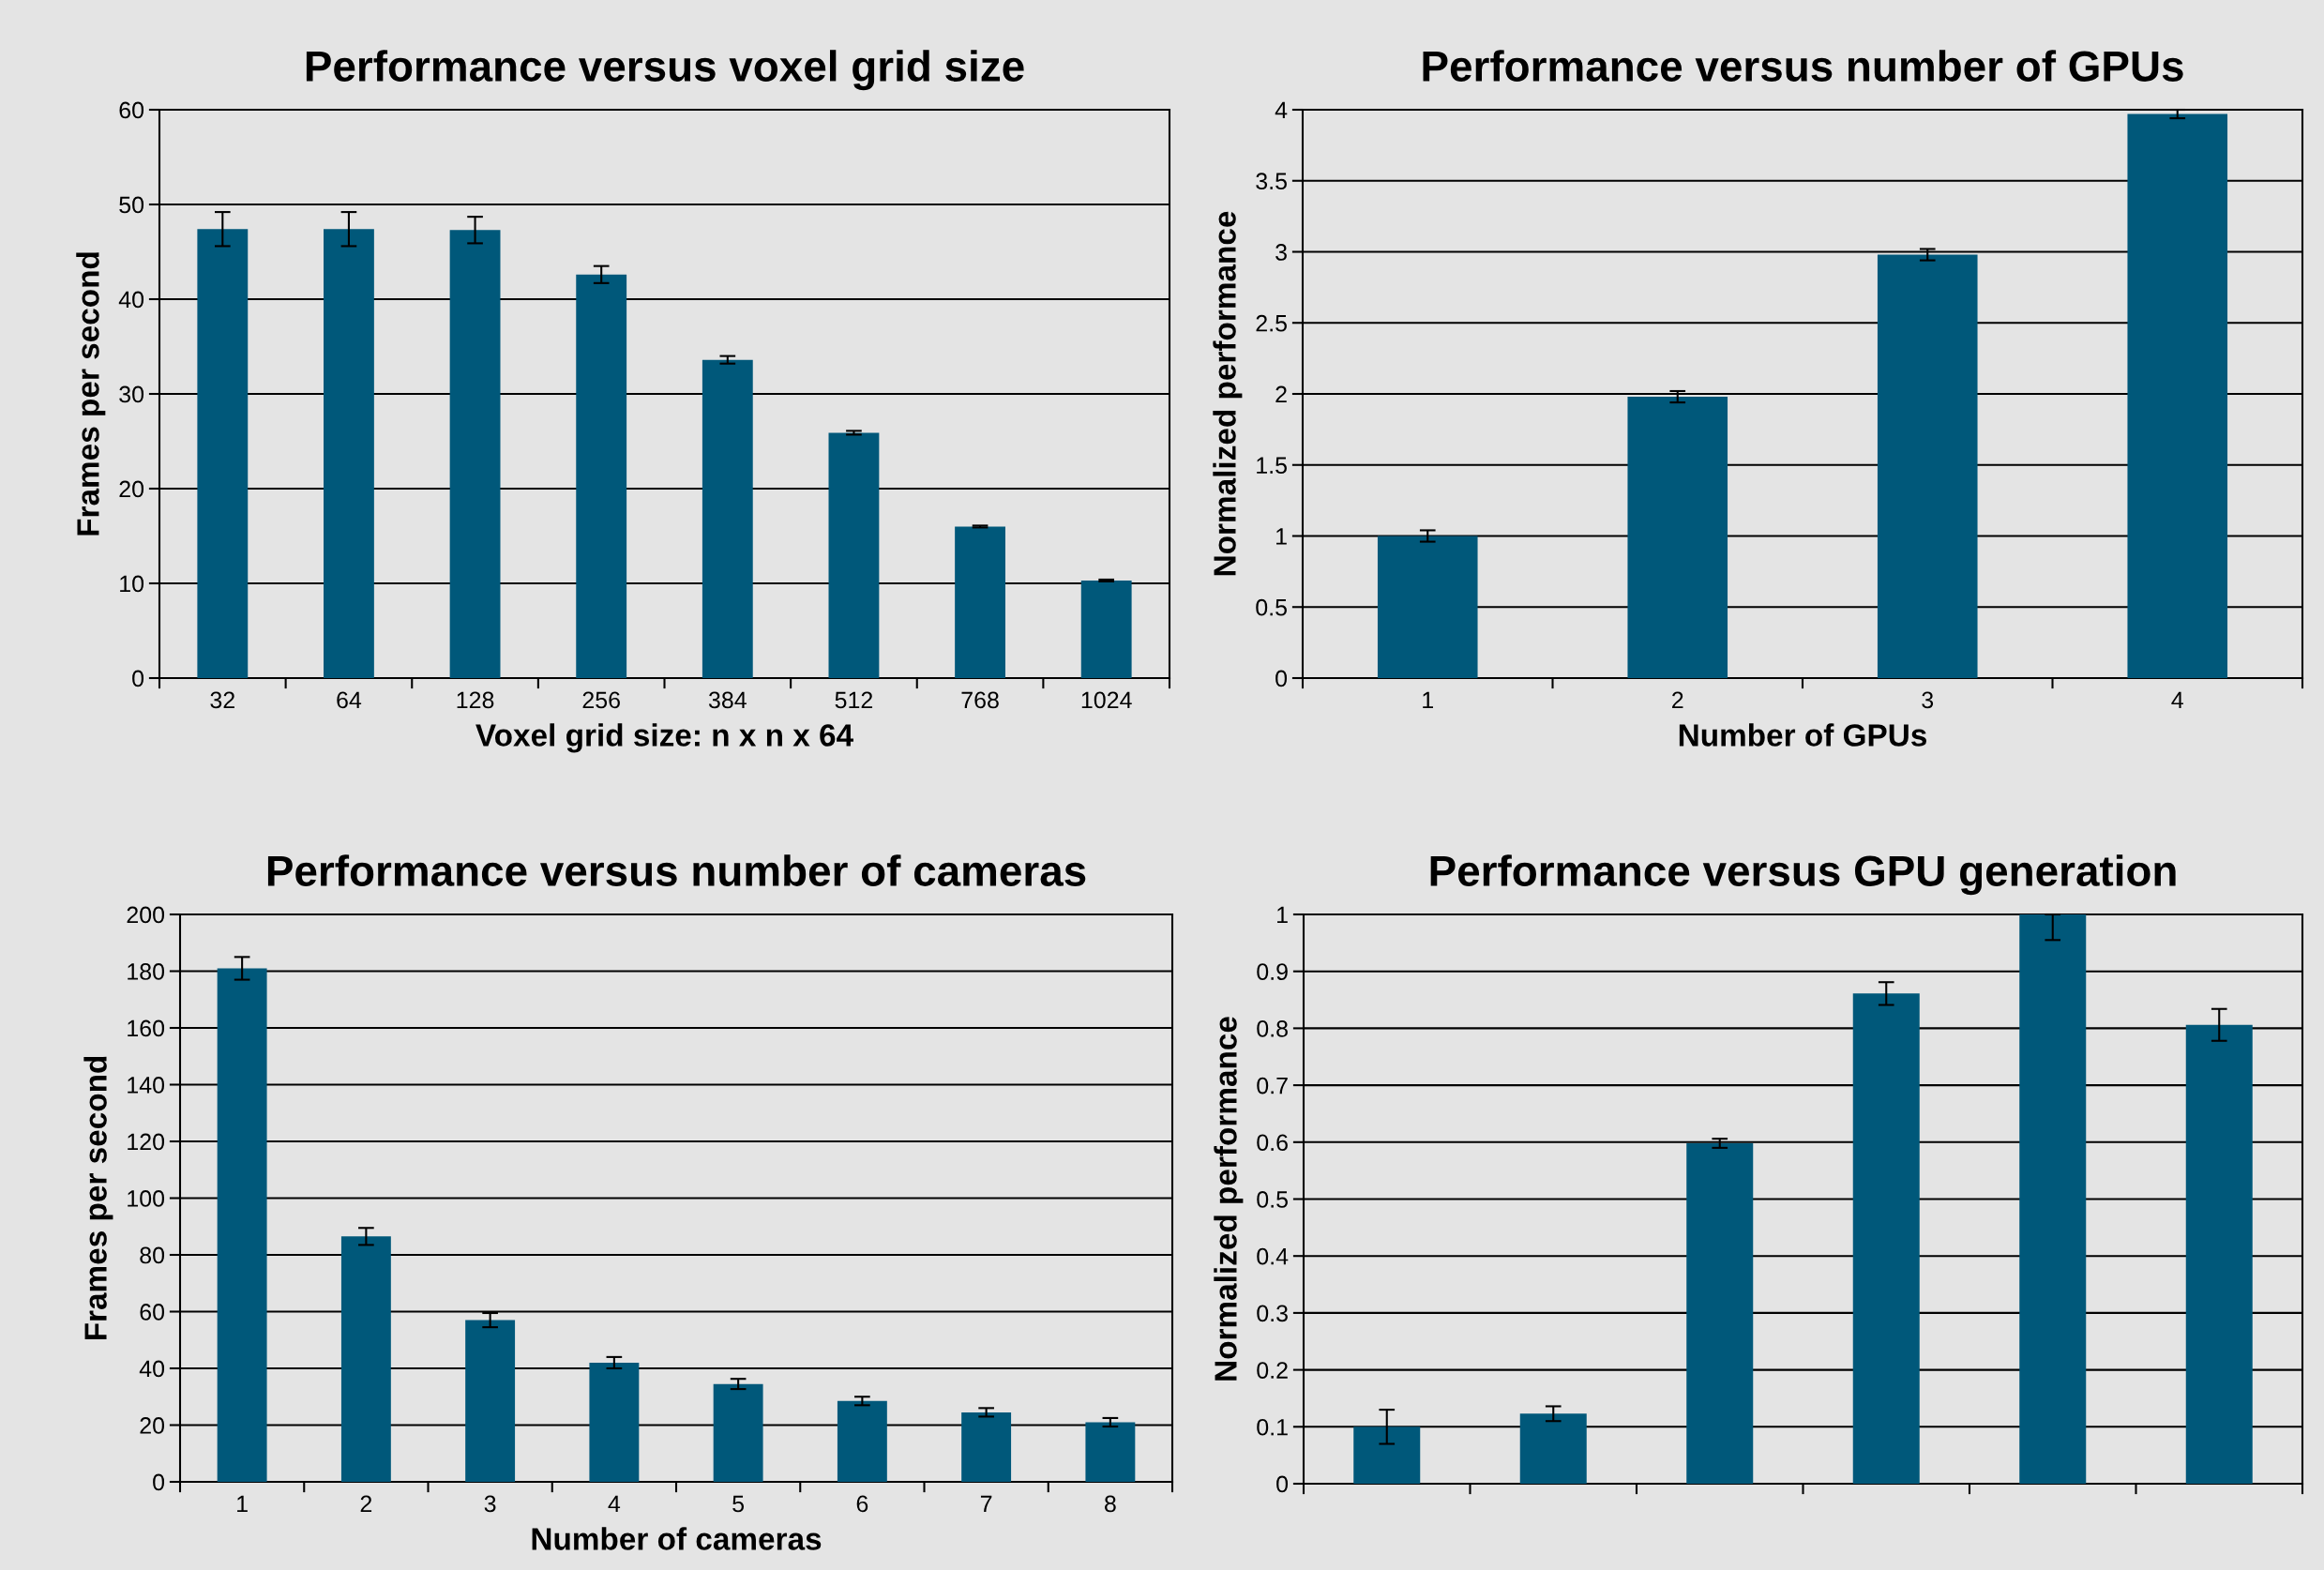 Image resolution: width=2324 pixels, height=1570 pixels. What do you see at coordinates (132, 584) in the screenshot?
I see `y-tick-label: 10` at bounding box center [132, 584].